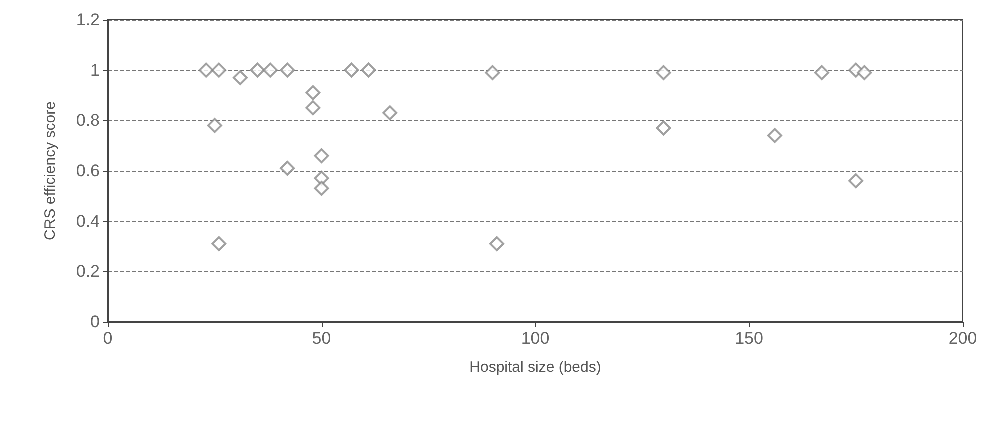 The width and height of the screenshot is (990, 439). What do you see at coordinates (322, 338) in the screenshot?
I see `x-tick-label: 50` at bounding box center [322, 338].